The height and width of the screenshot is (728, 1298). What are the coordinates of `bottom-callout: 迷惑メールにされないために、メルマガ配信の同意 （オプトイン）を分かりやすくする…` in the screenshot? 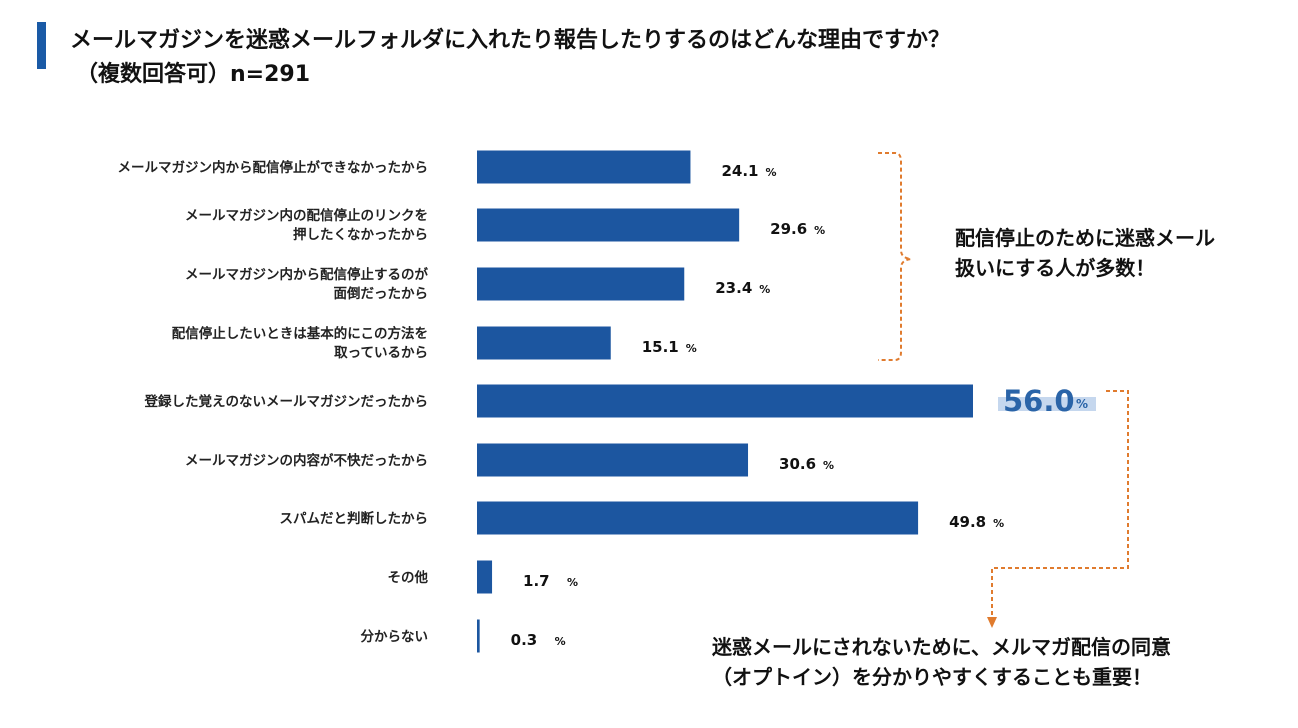 It's located at (941, 662).